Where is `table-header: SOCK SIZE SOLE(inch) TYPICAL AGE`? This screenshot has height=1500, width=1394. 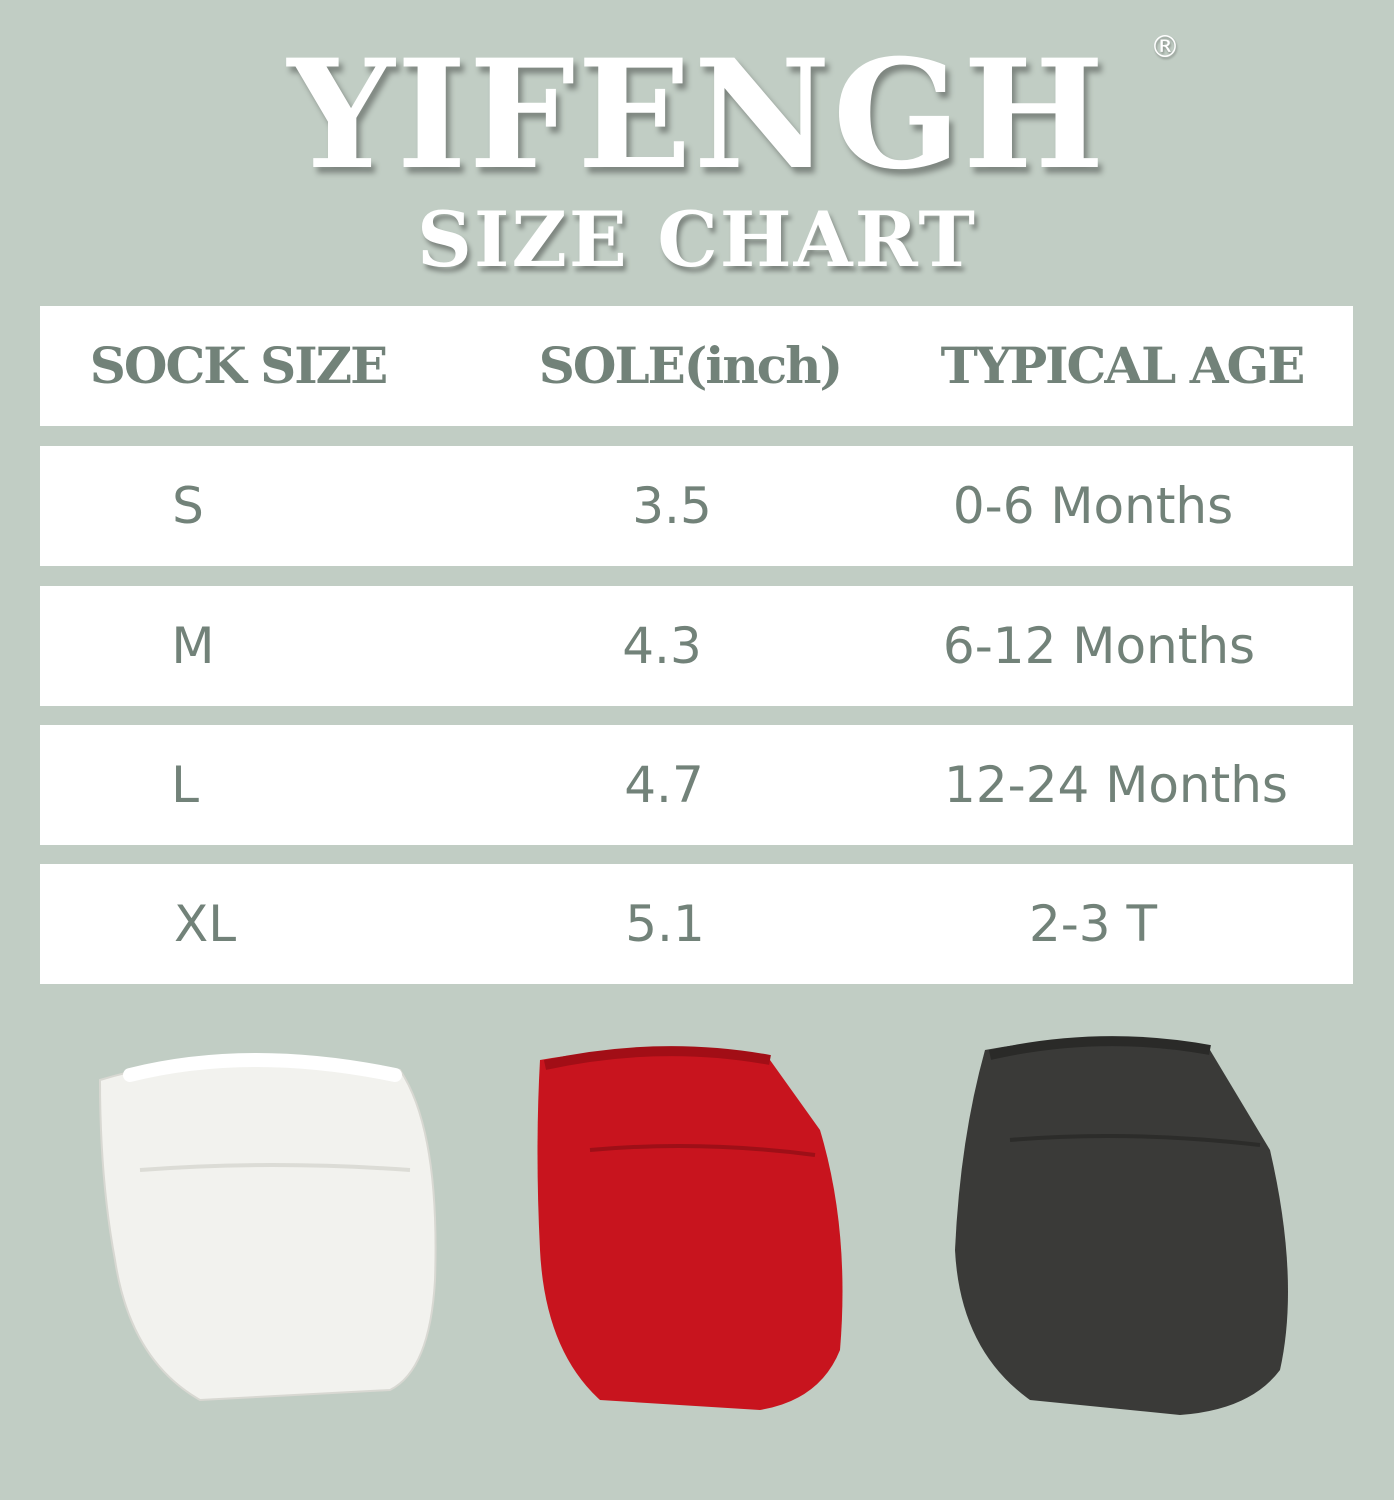
table-header: SOCK SIZE SOLE(inch) TYPICAL AGE is located at coordinates (696, 366).